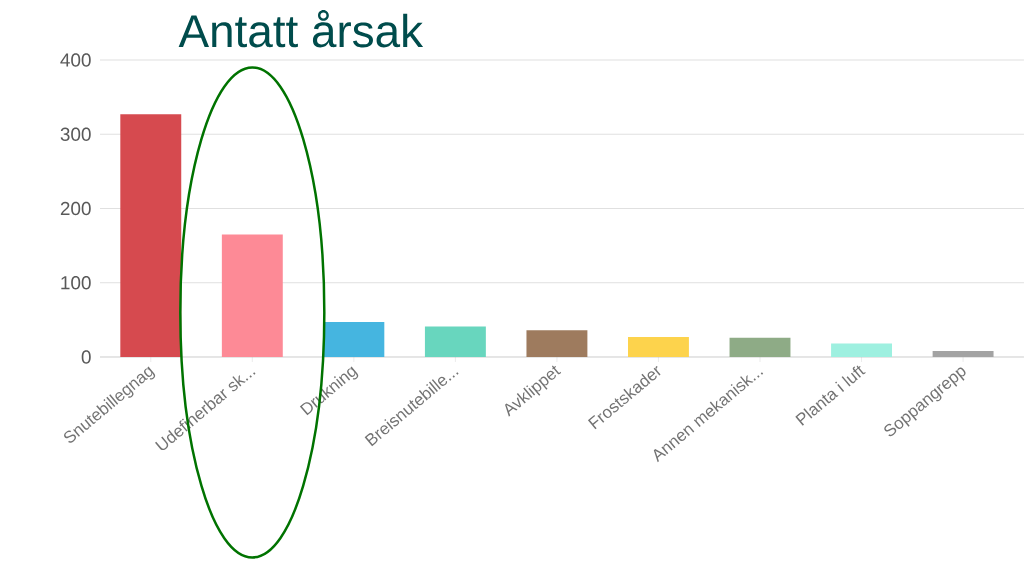 The height and width of the screenshot is (562, 1029). I want to click on y-tick-label: 400, so click(75, 60).